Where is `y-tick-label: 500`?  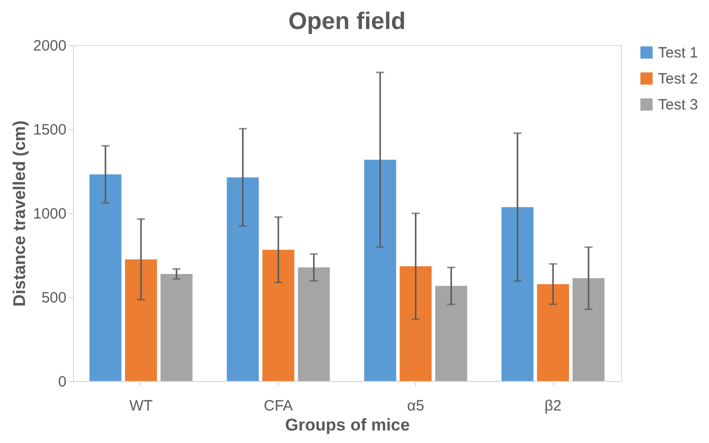
y-tick-label: 500 is located at coordinates (53, 298).